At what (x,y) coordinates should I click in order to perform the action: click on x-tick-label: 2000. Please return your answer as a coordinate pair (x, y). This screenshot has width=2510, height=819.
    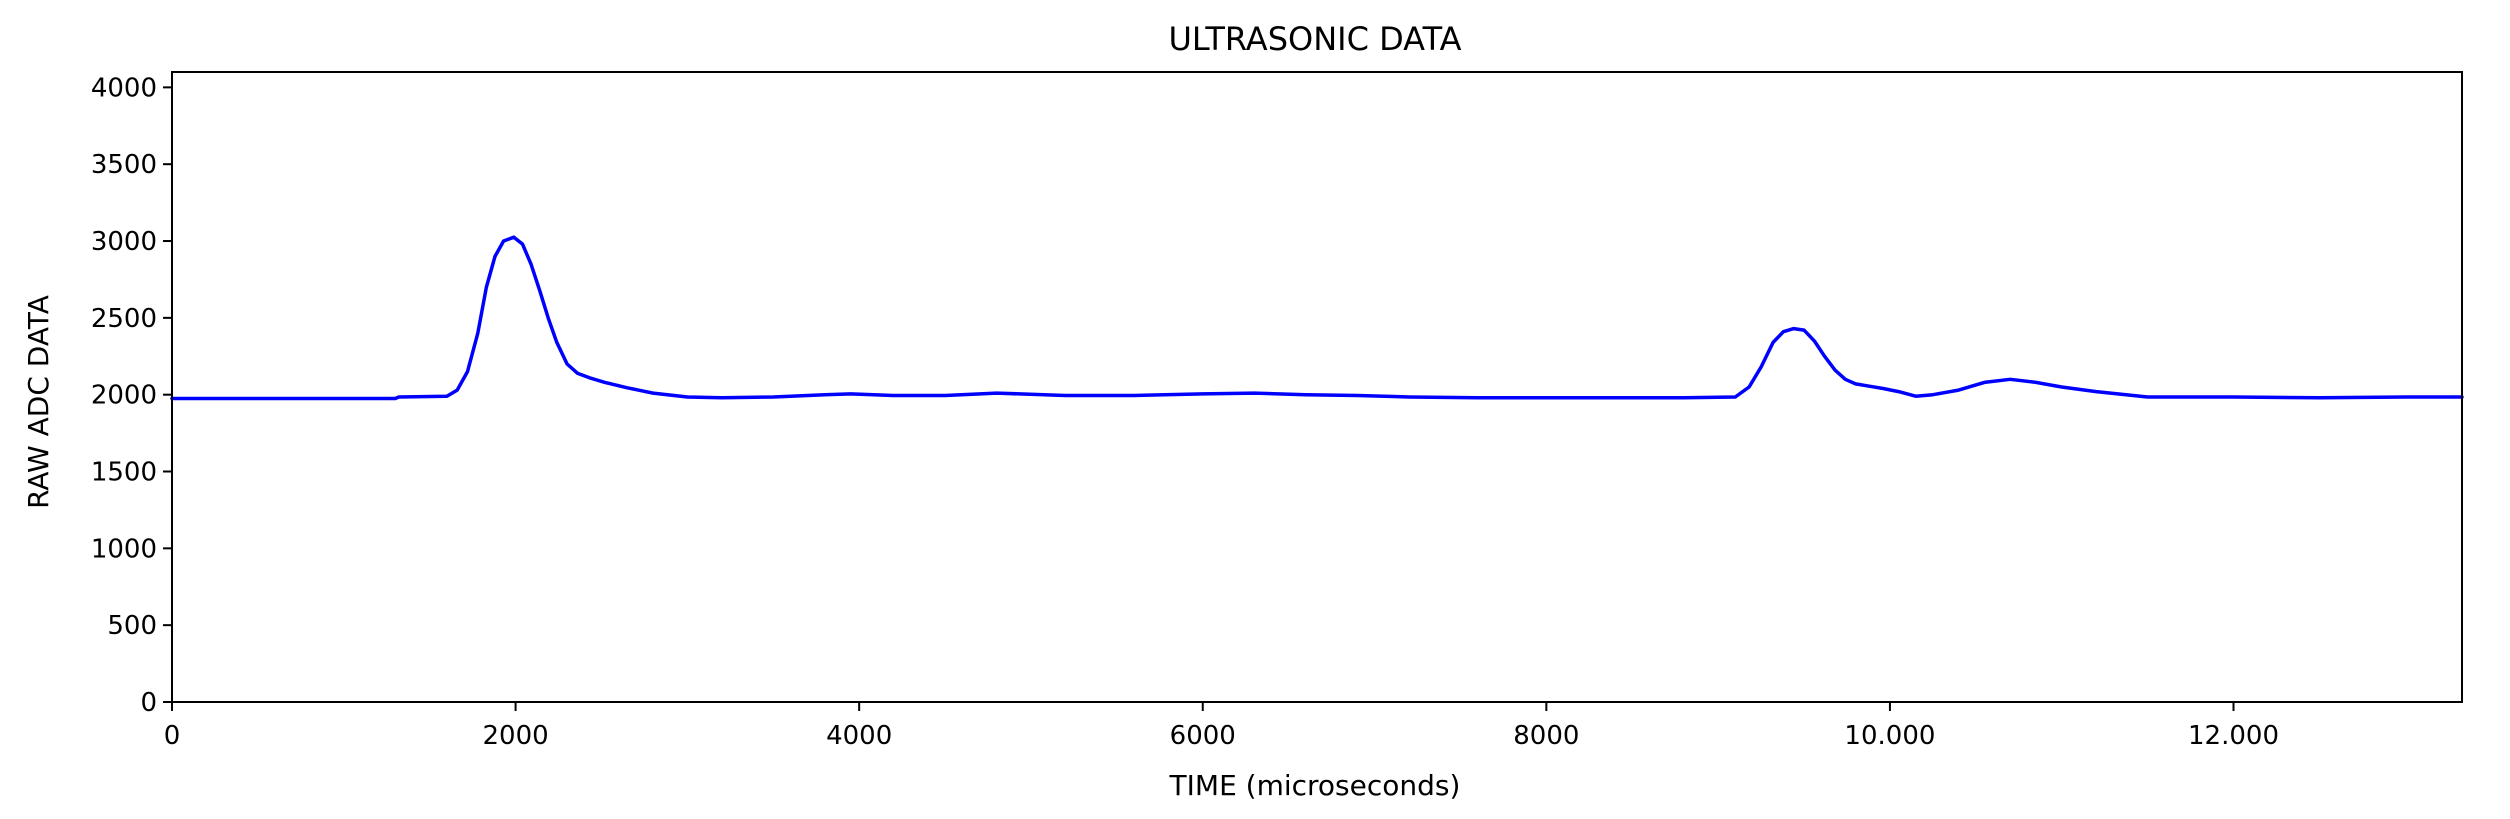
    Looking at the image, I should click on (515, 736).